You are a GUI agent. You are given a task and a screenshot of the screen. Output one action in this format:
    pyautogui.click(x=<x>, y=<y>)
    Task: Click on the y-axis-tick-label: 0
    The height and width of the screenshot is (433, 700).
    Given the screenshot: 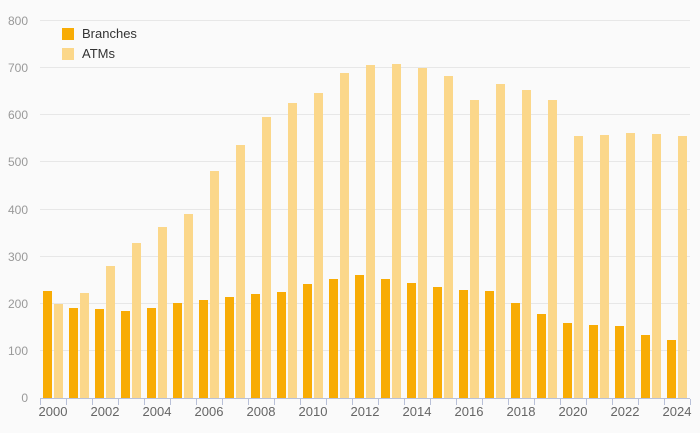 What is the action you would take?
    pyautogui.click(x=24, y=398)
    